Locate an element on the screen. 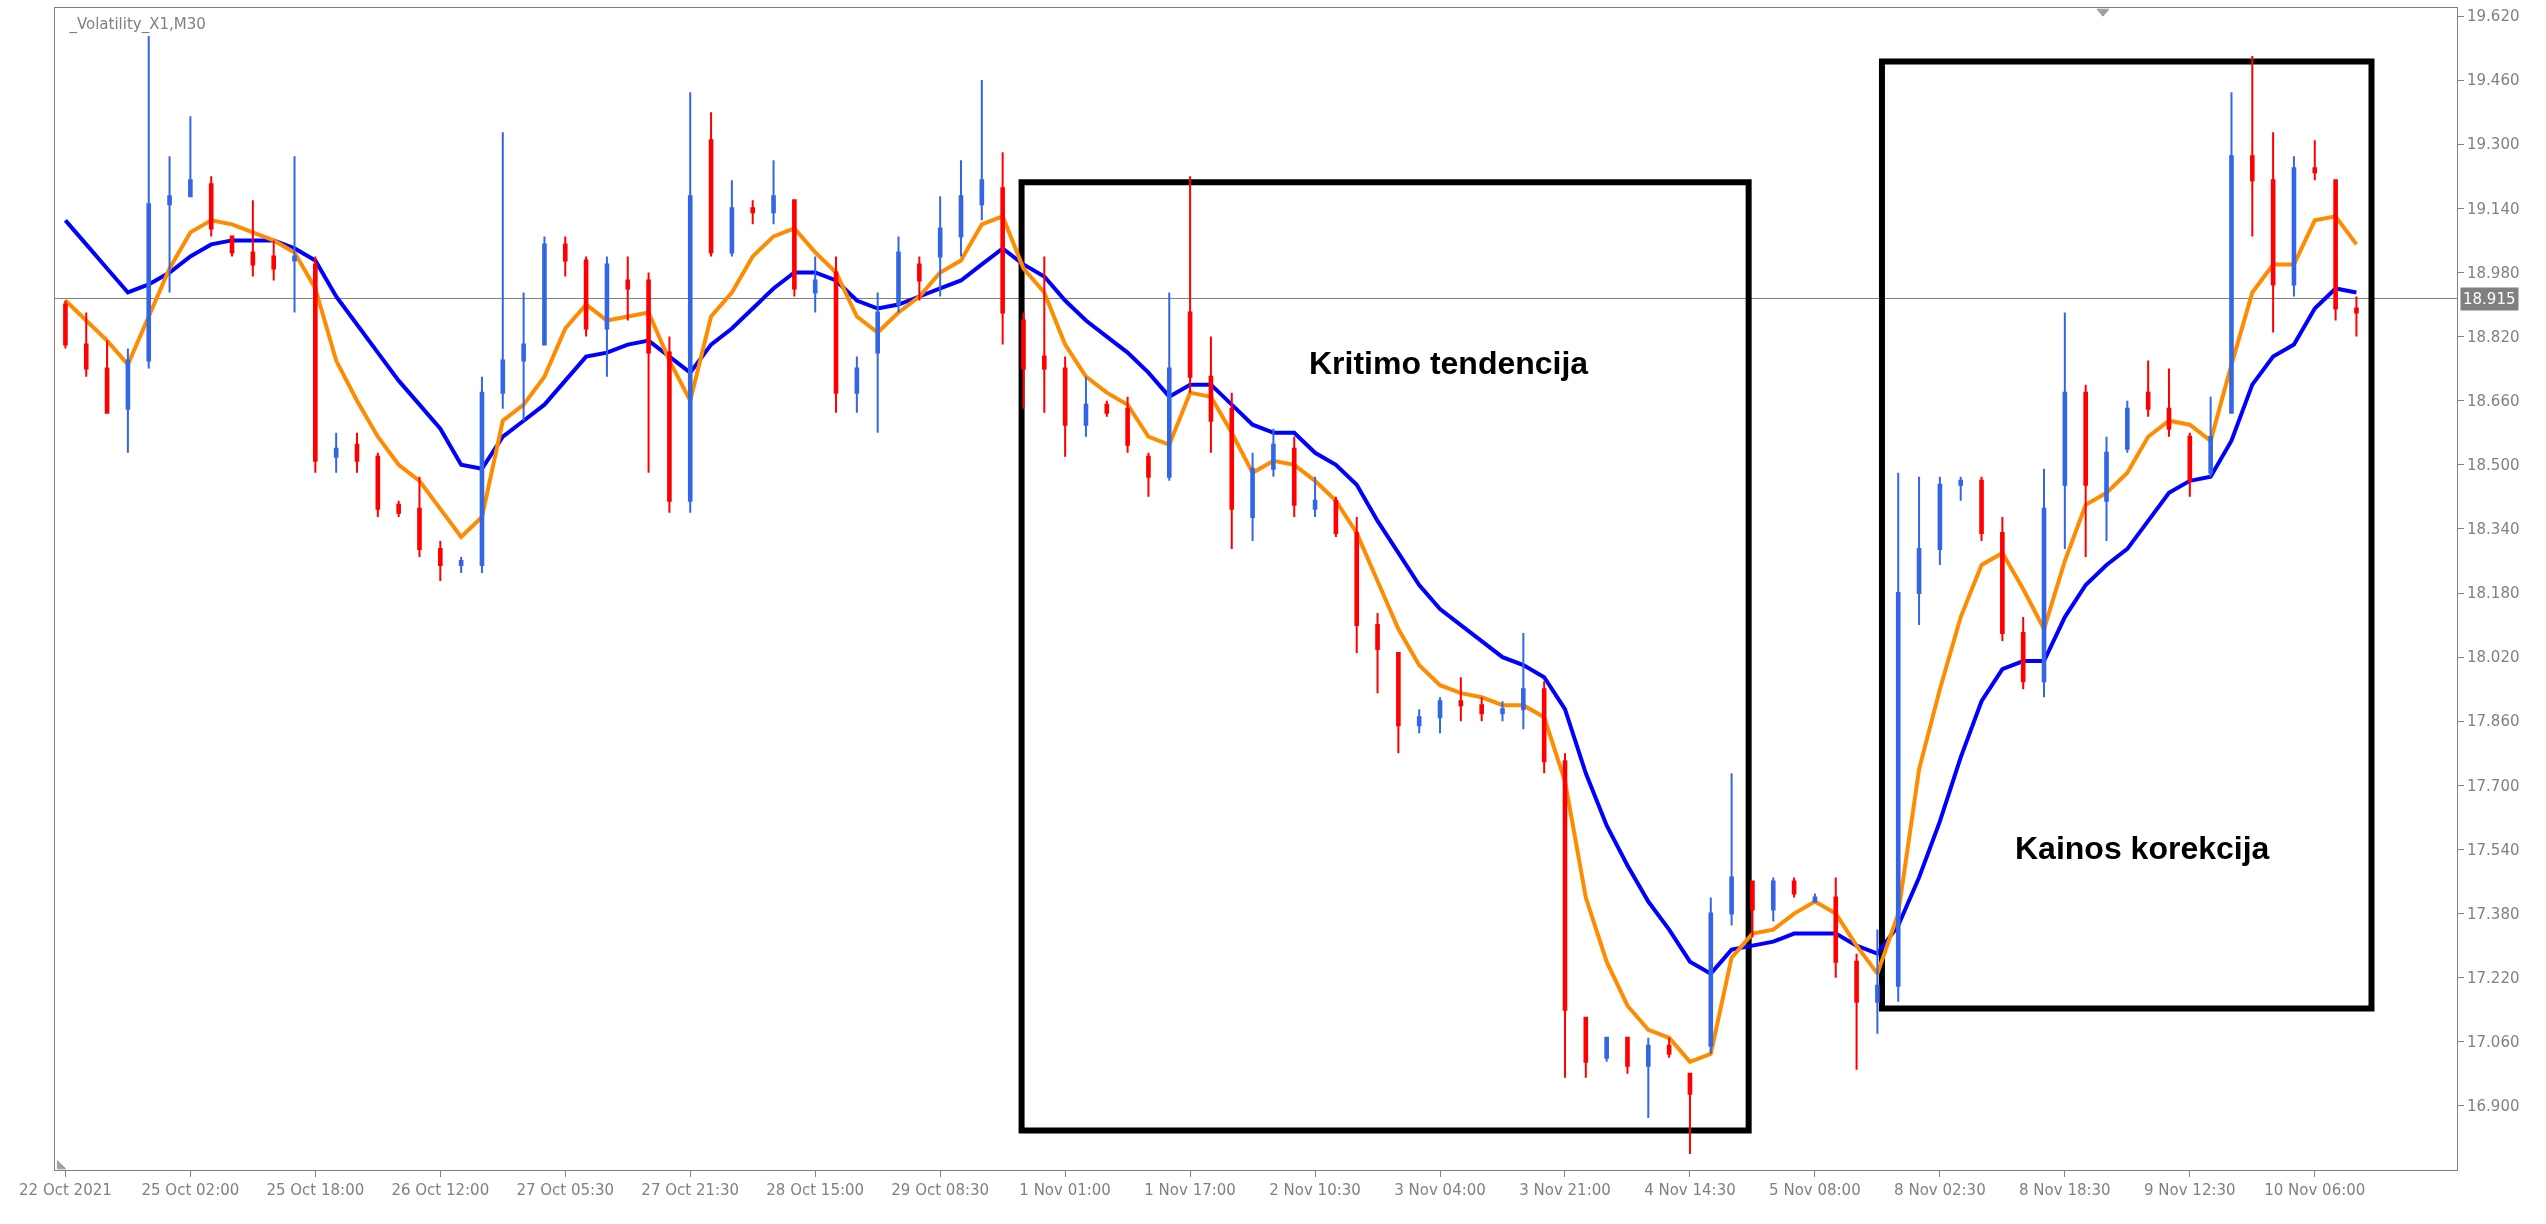 This screenshot has height=1224, width=2546. y-tick-label: 17.060 is located at coordinates (2493, 1042).